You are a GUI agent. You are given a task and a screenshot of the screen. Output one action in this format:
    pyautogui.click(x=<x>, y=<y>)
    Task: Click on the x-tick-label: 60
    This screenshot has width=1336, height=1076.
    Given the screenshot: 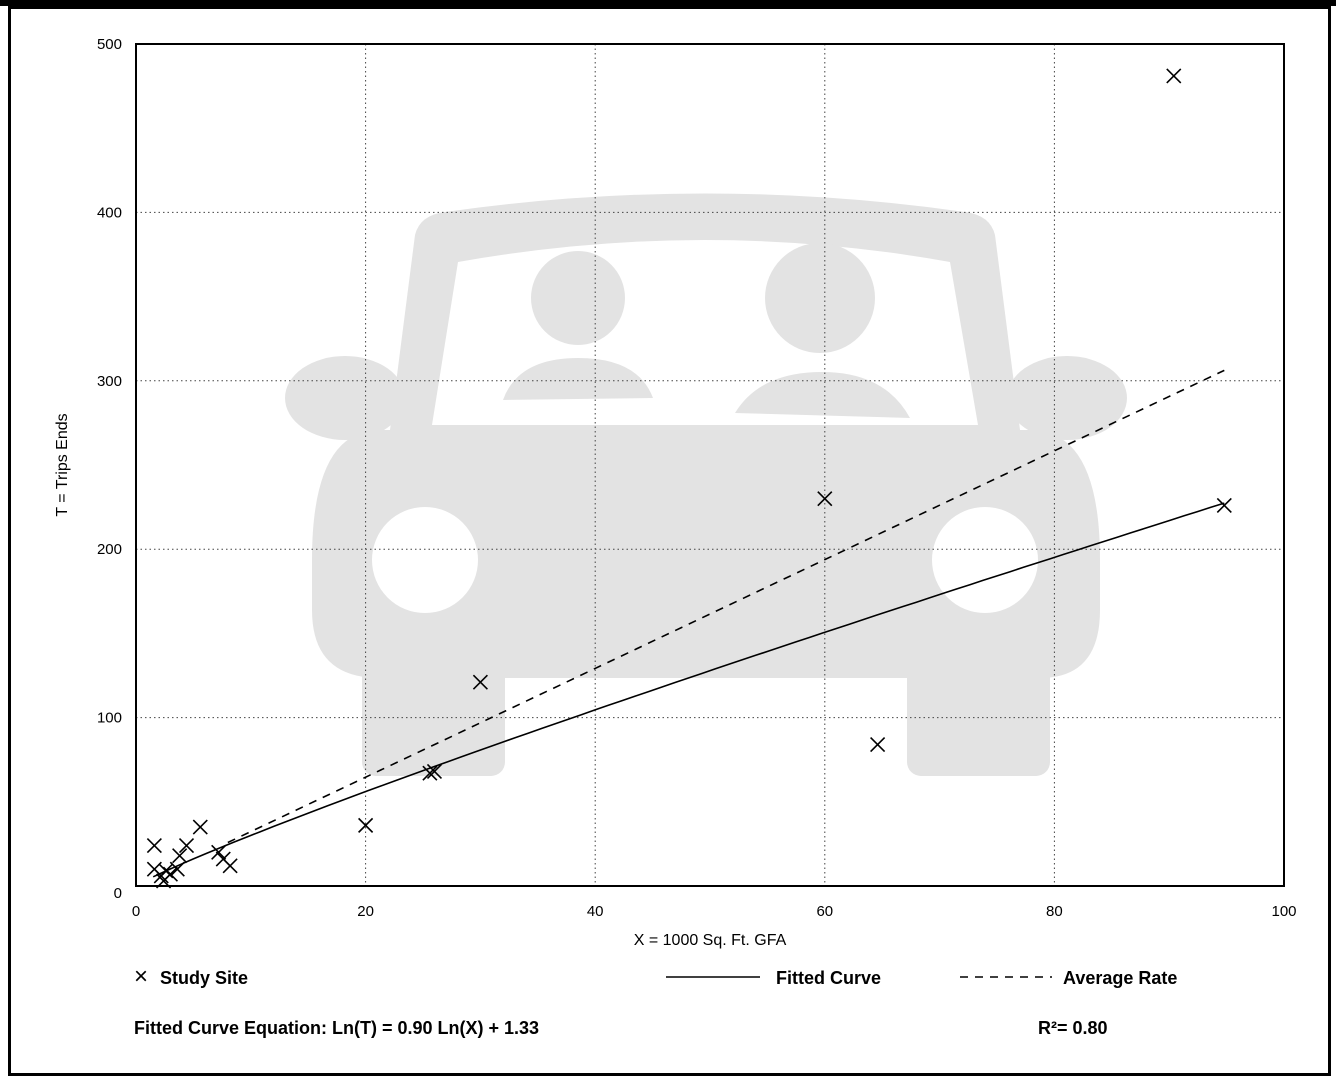 What is the action you would take?
    pyautogui.click(x=824, y=911)
    